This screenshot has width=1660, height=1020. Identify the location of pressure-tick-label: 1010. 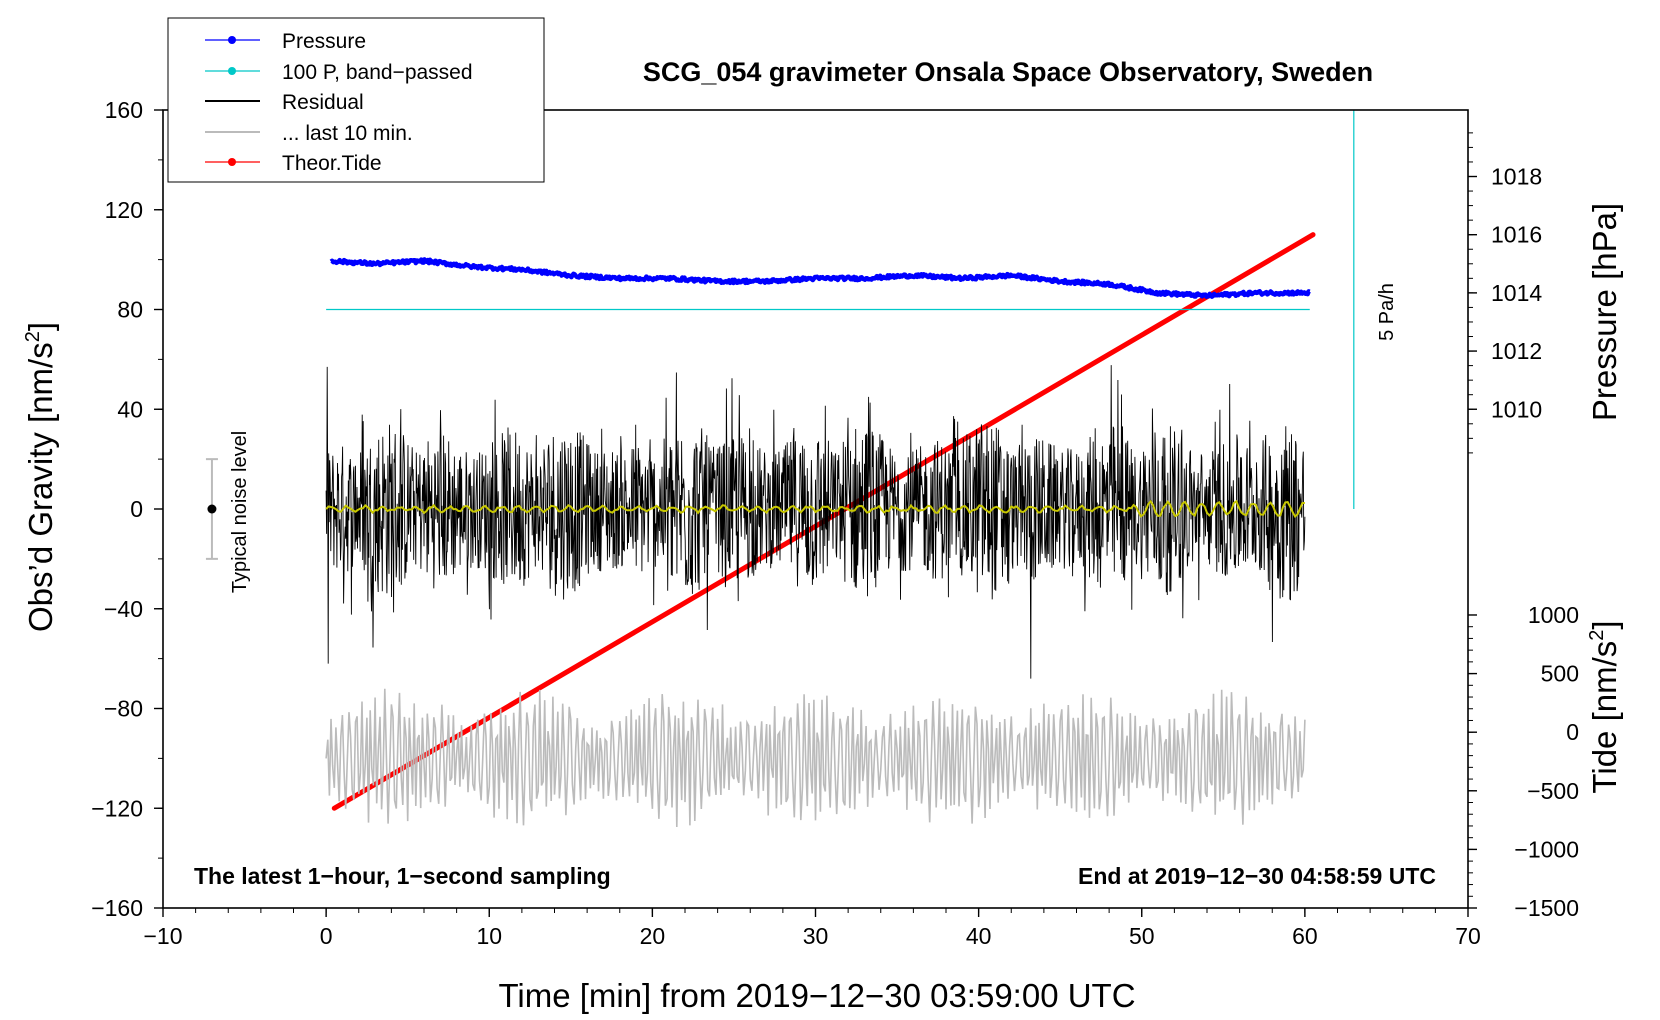
(1516, 409).